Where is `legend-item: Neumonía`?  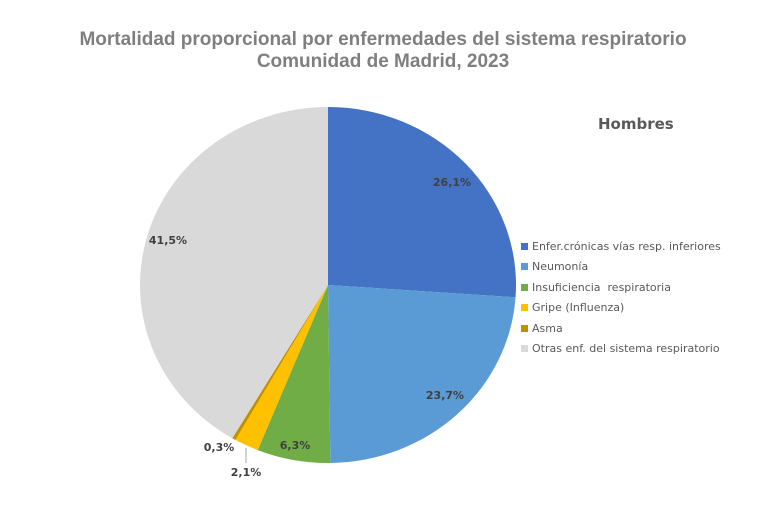
legend-item: Neumonía is located at coordinates (621, 267).